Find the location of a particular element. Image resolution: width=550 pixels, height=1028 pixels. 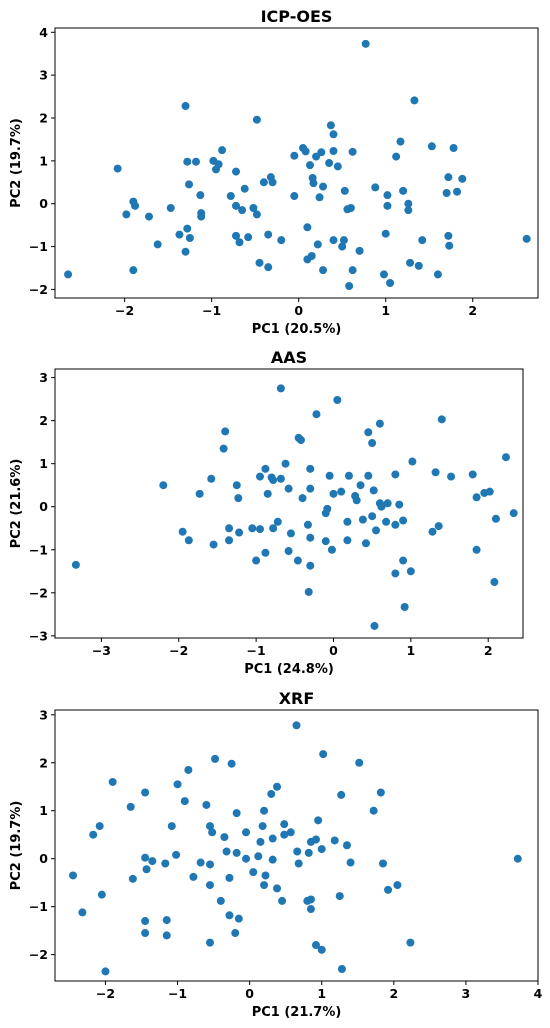

x-tick-label: 1 is located at coordinates (385, 310).